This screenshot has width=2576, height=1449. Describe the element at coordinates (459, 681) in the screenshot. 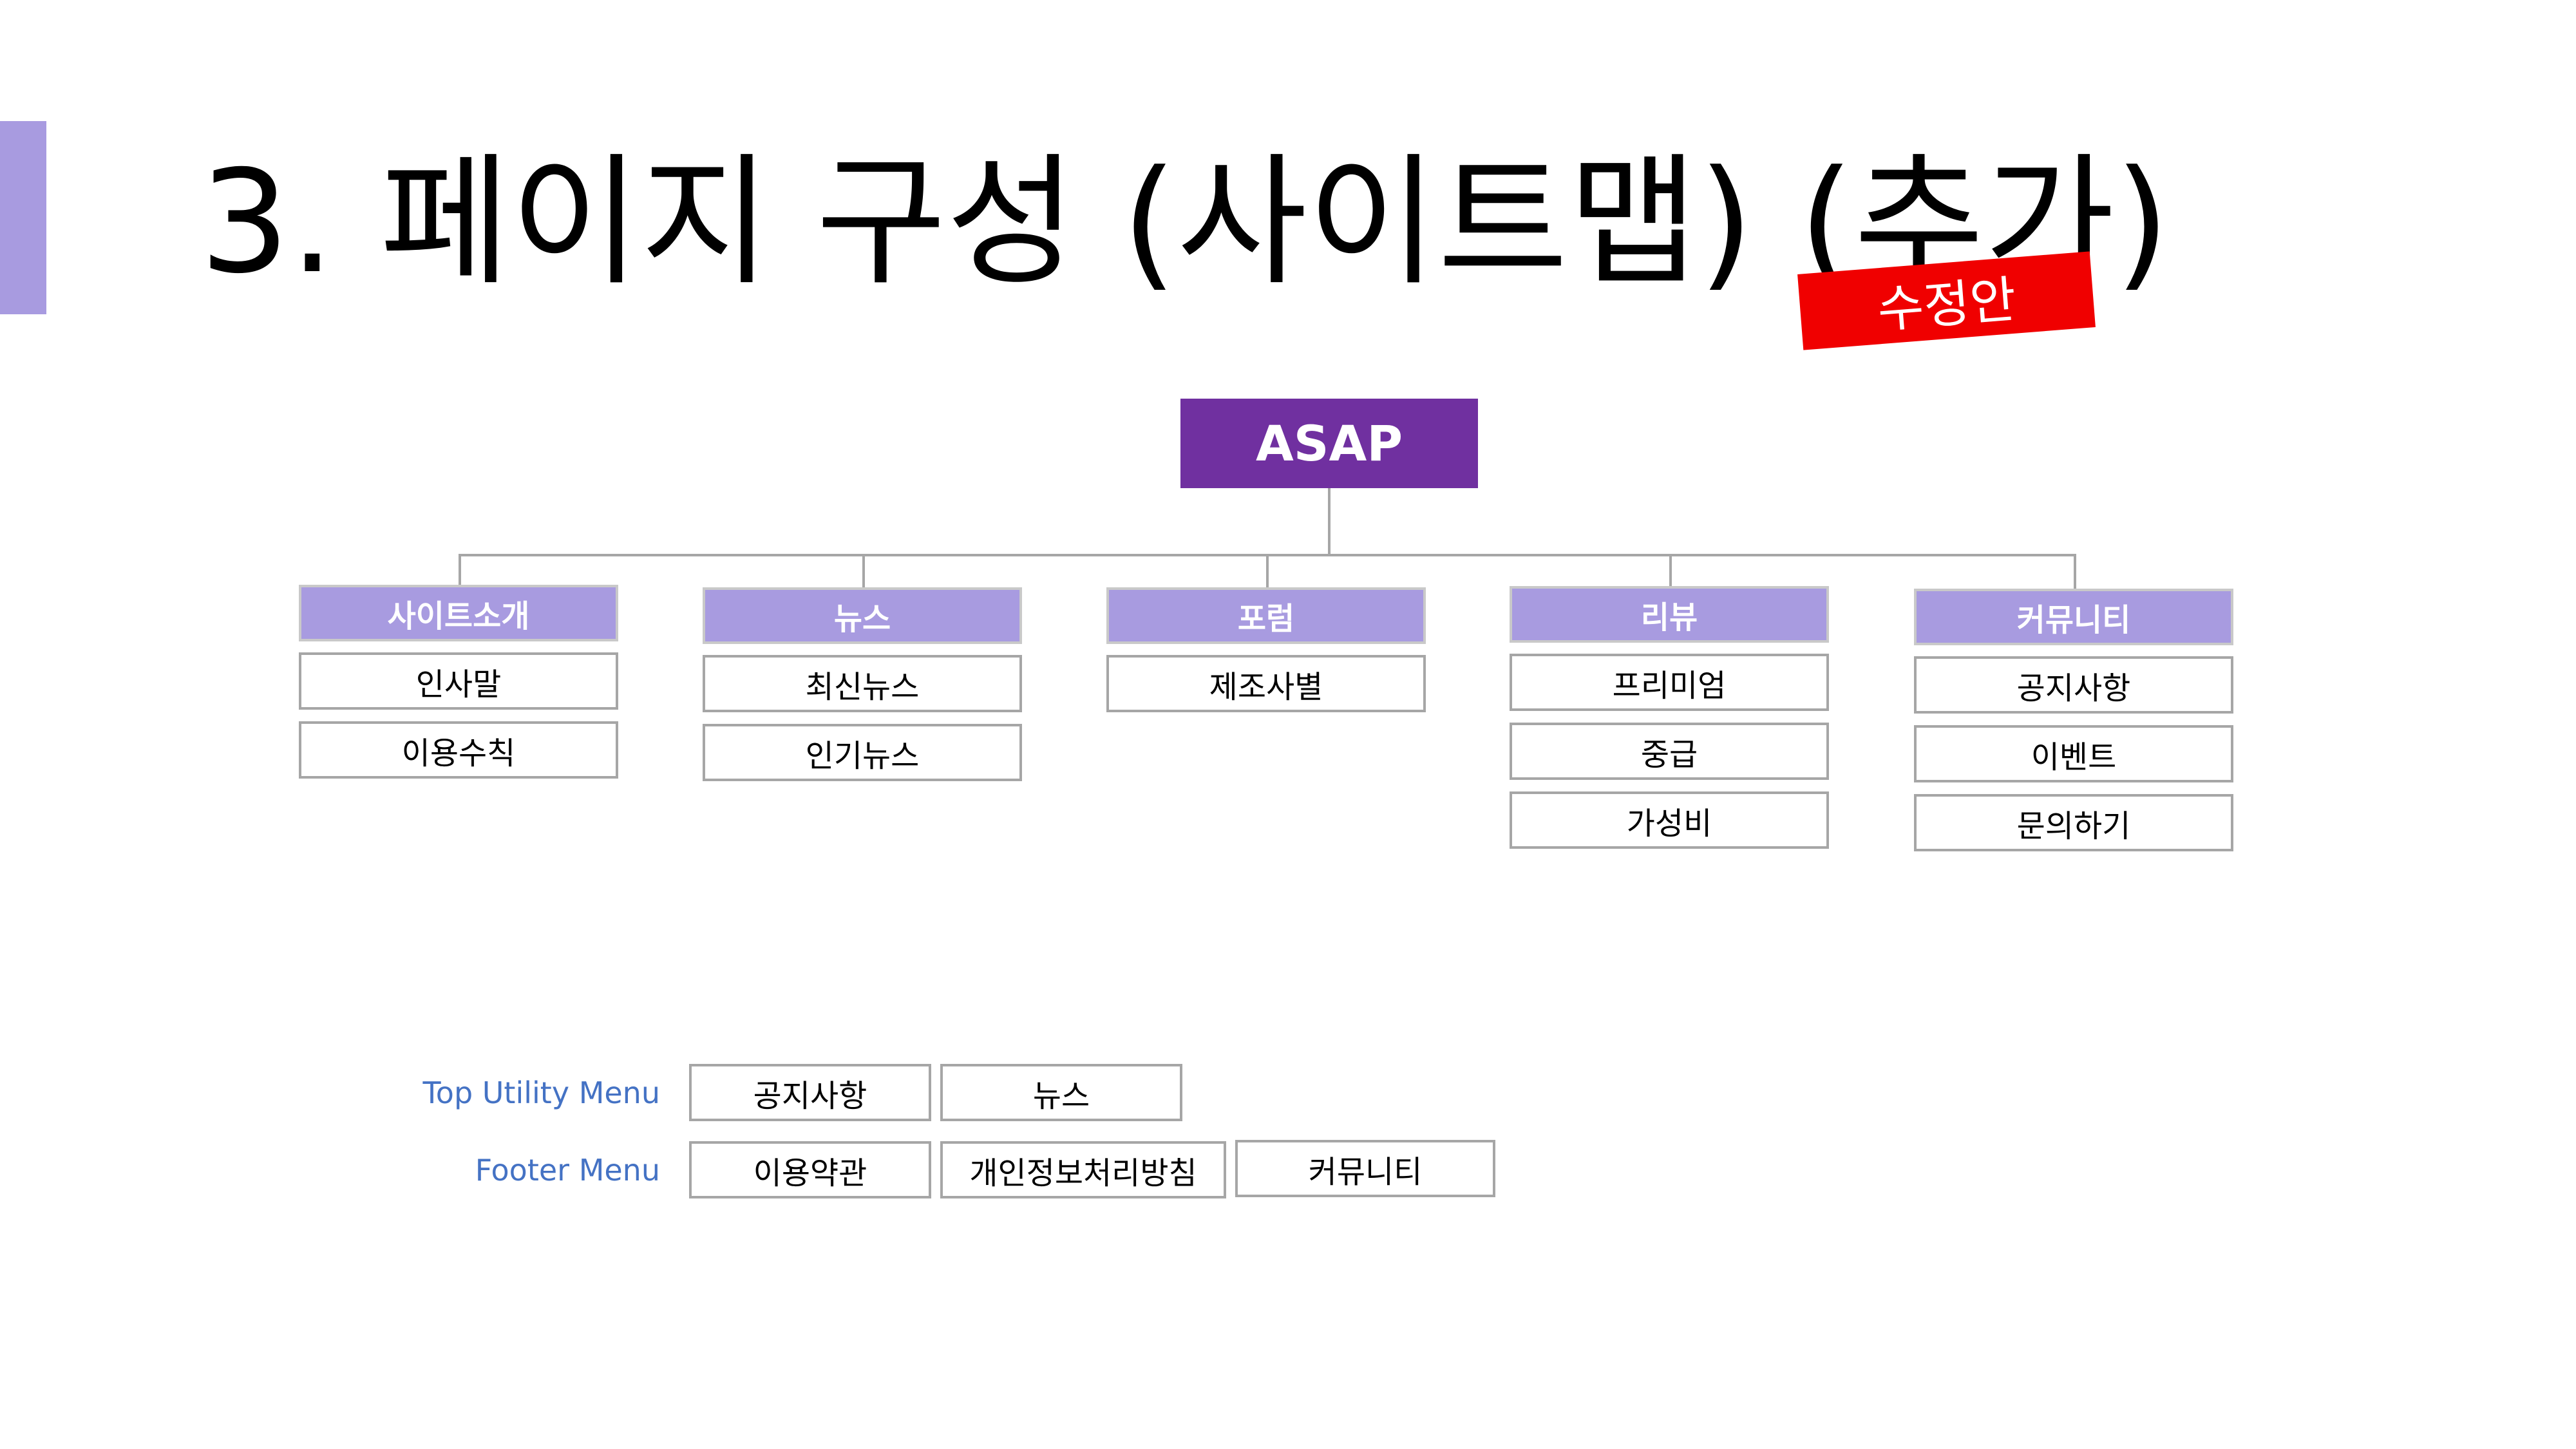

I see `category-item: 인사말` at that location.